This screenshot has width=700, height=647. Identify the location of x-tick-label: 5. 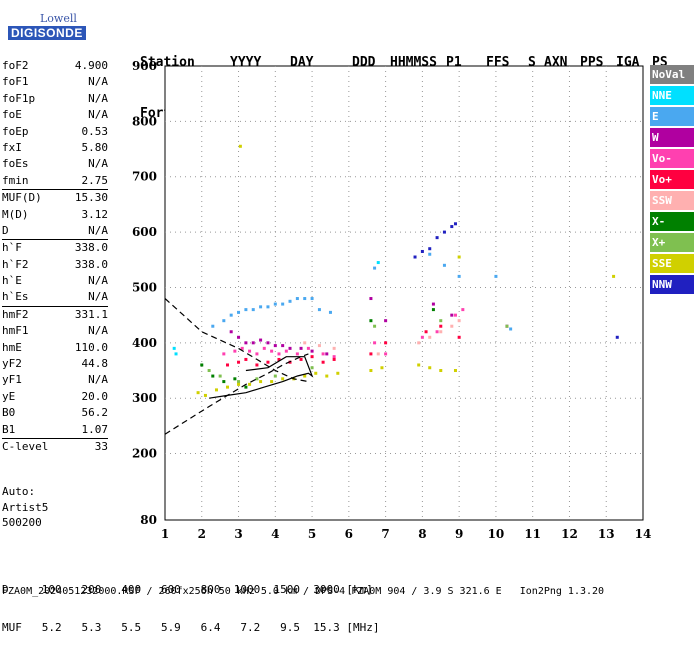
(312, 534).